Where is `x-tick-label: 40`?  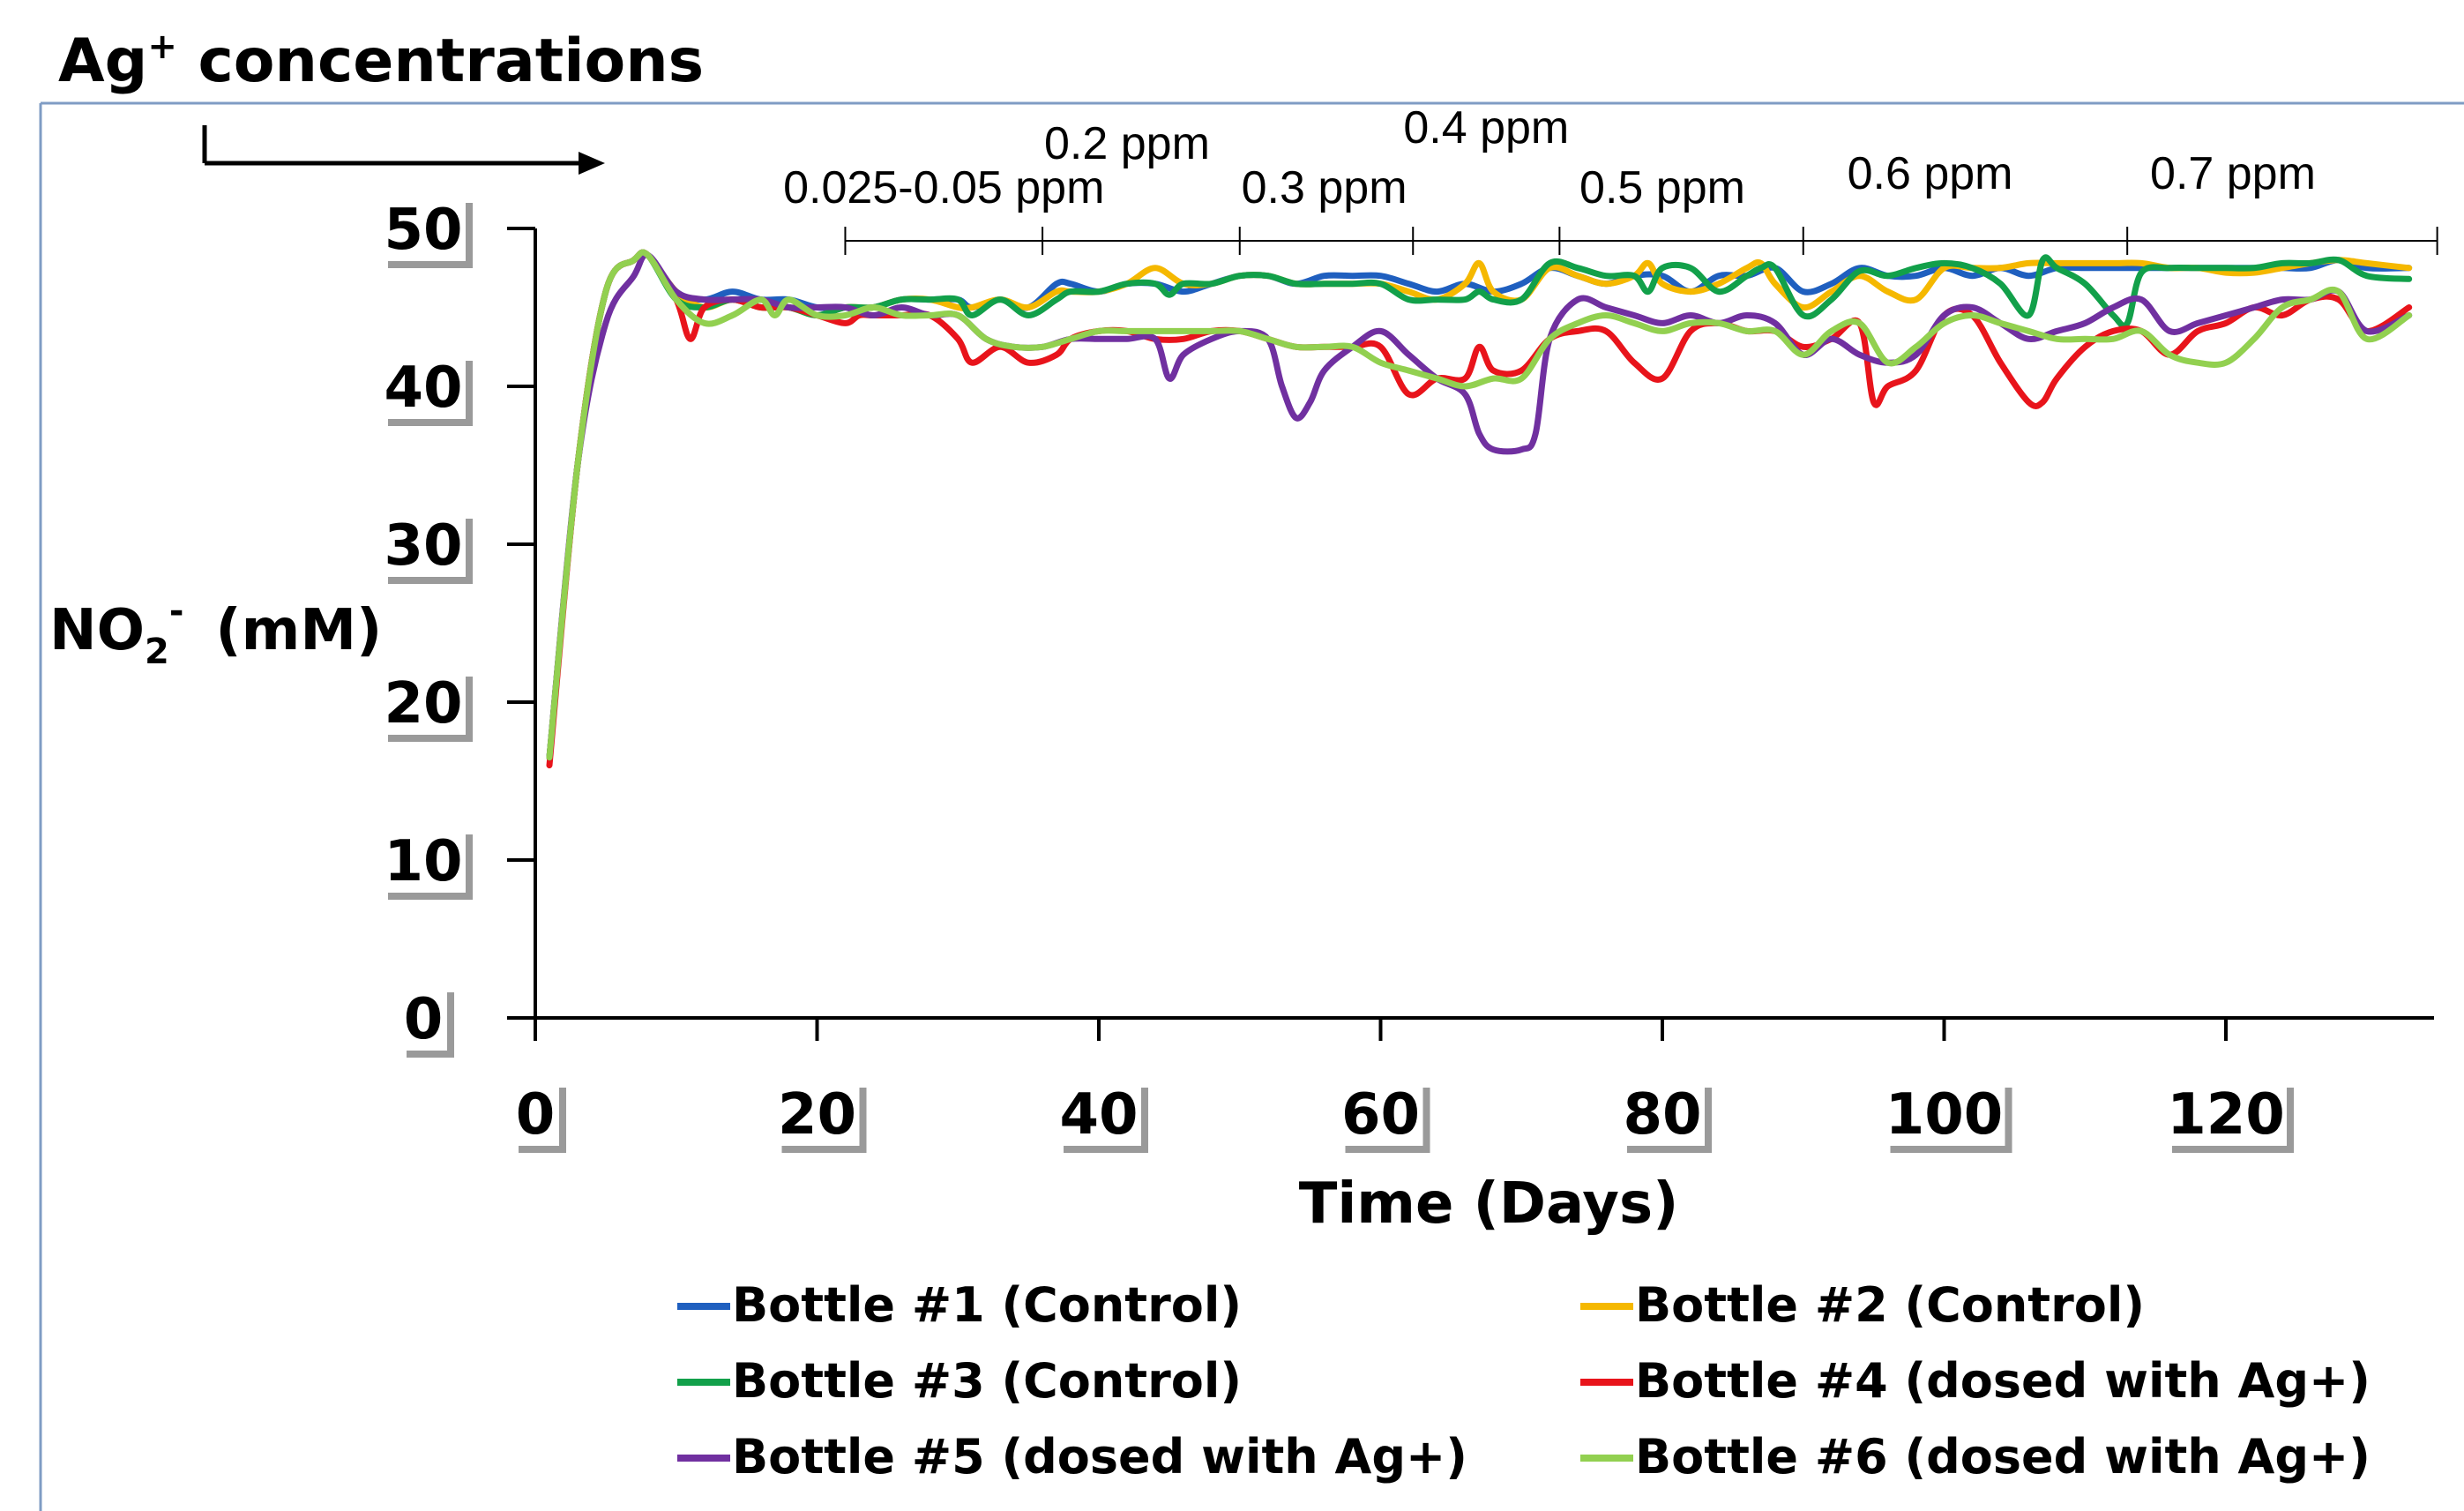 x-tick-label: 40 is located at coordinates (1102, 1117).